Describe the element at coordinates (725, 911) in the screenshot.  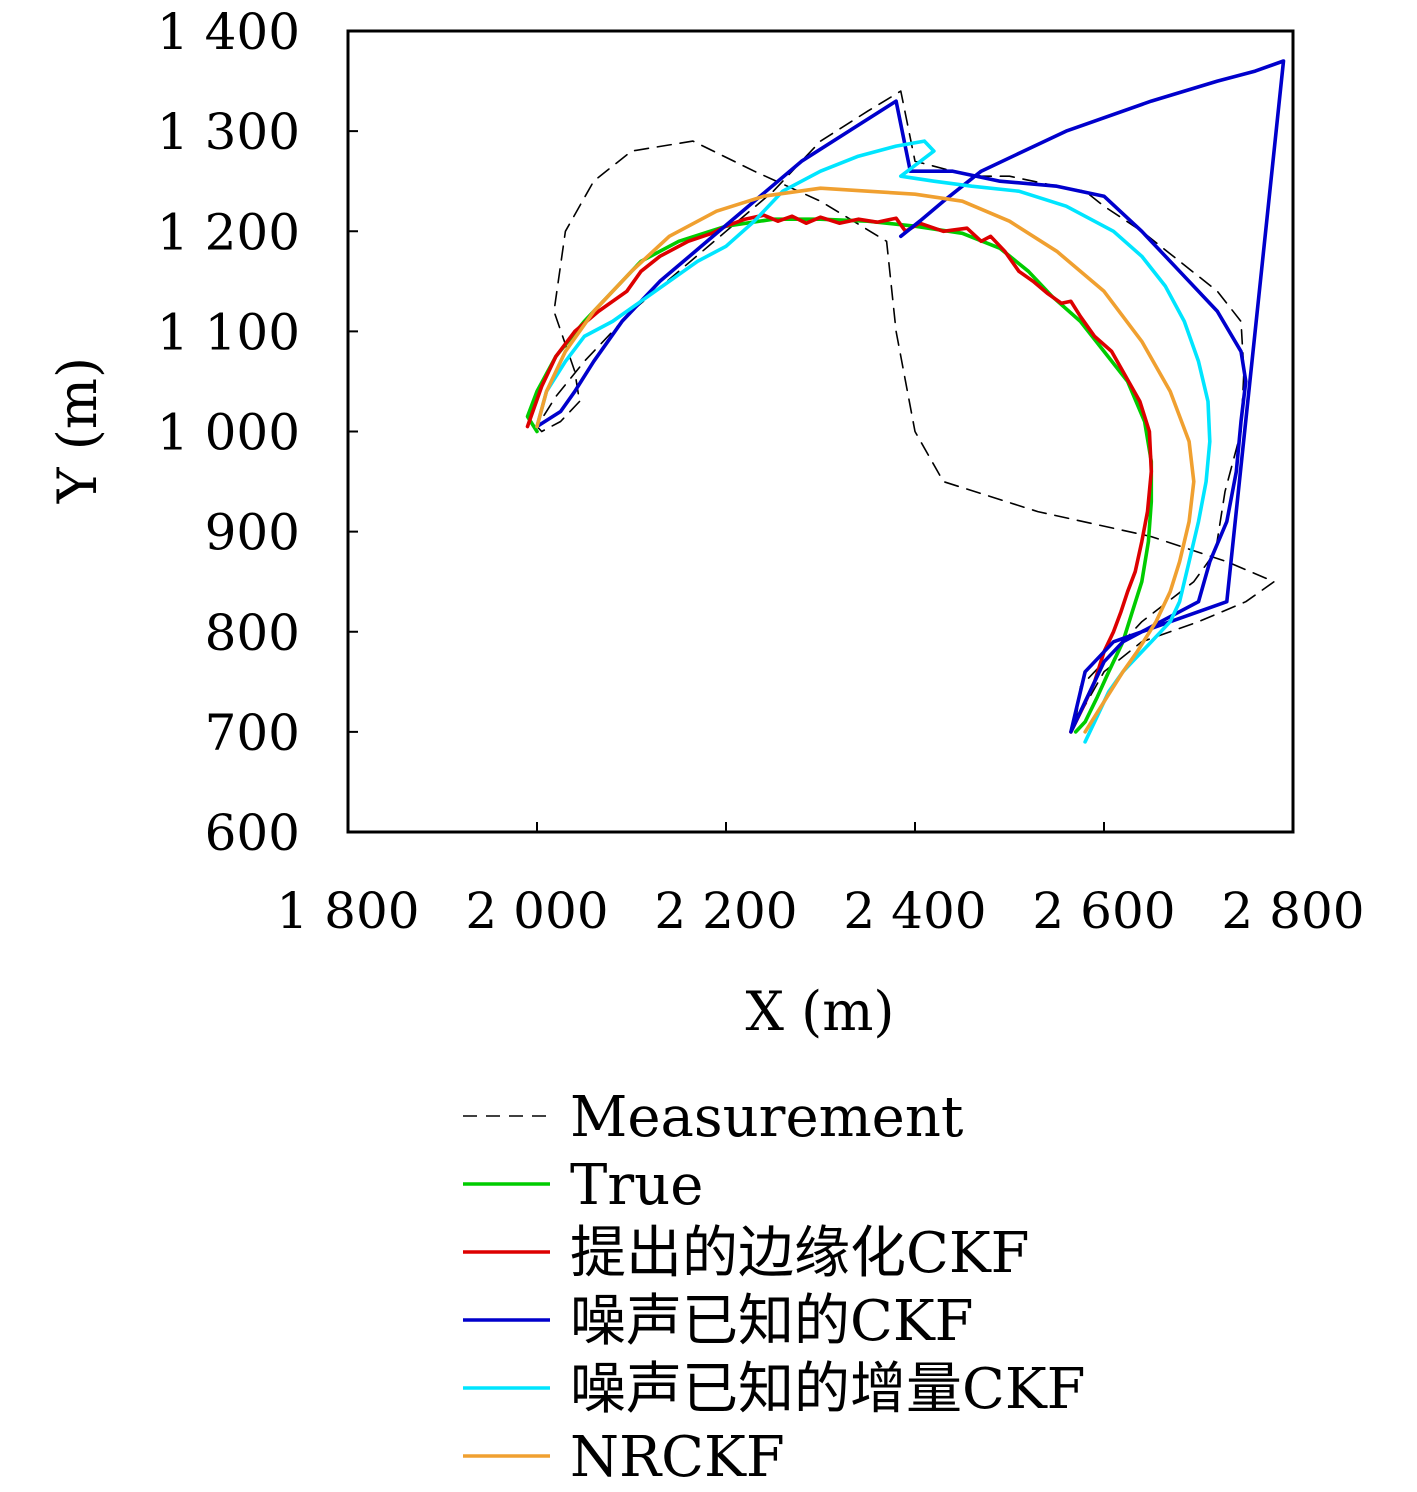
I see `x-tick-label: 2 200` at that location.